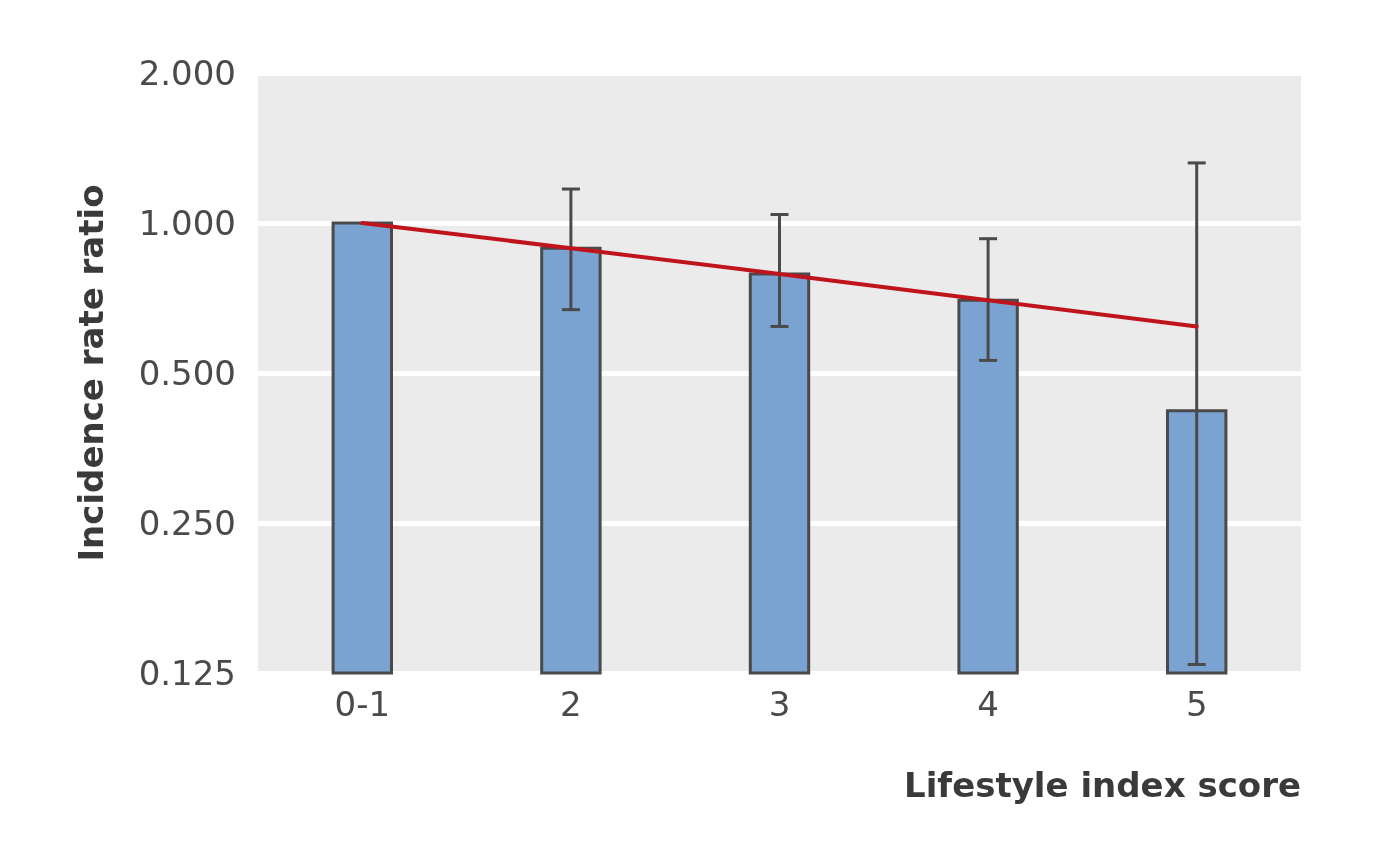 This screenshot has height=849, width=1374. I want to click on y-tick-label: 0.250, so click(187, 523).